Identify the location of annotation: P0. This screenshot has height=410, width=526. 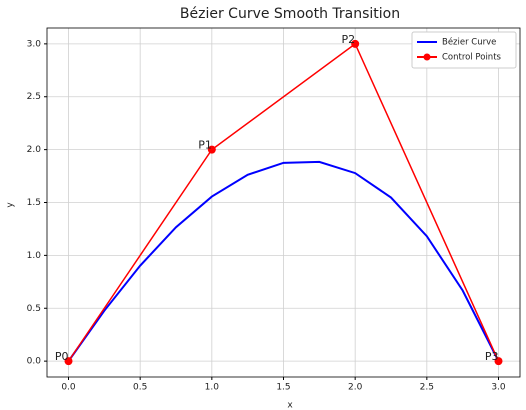
(62, 356).